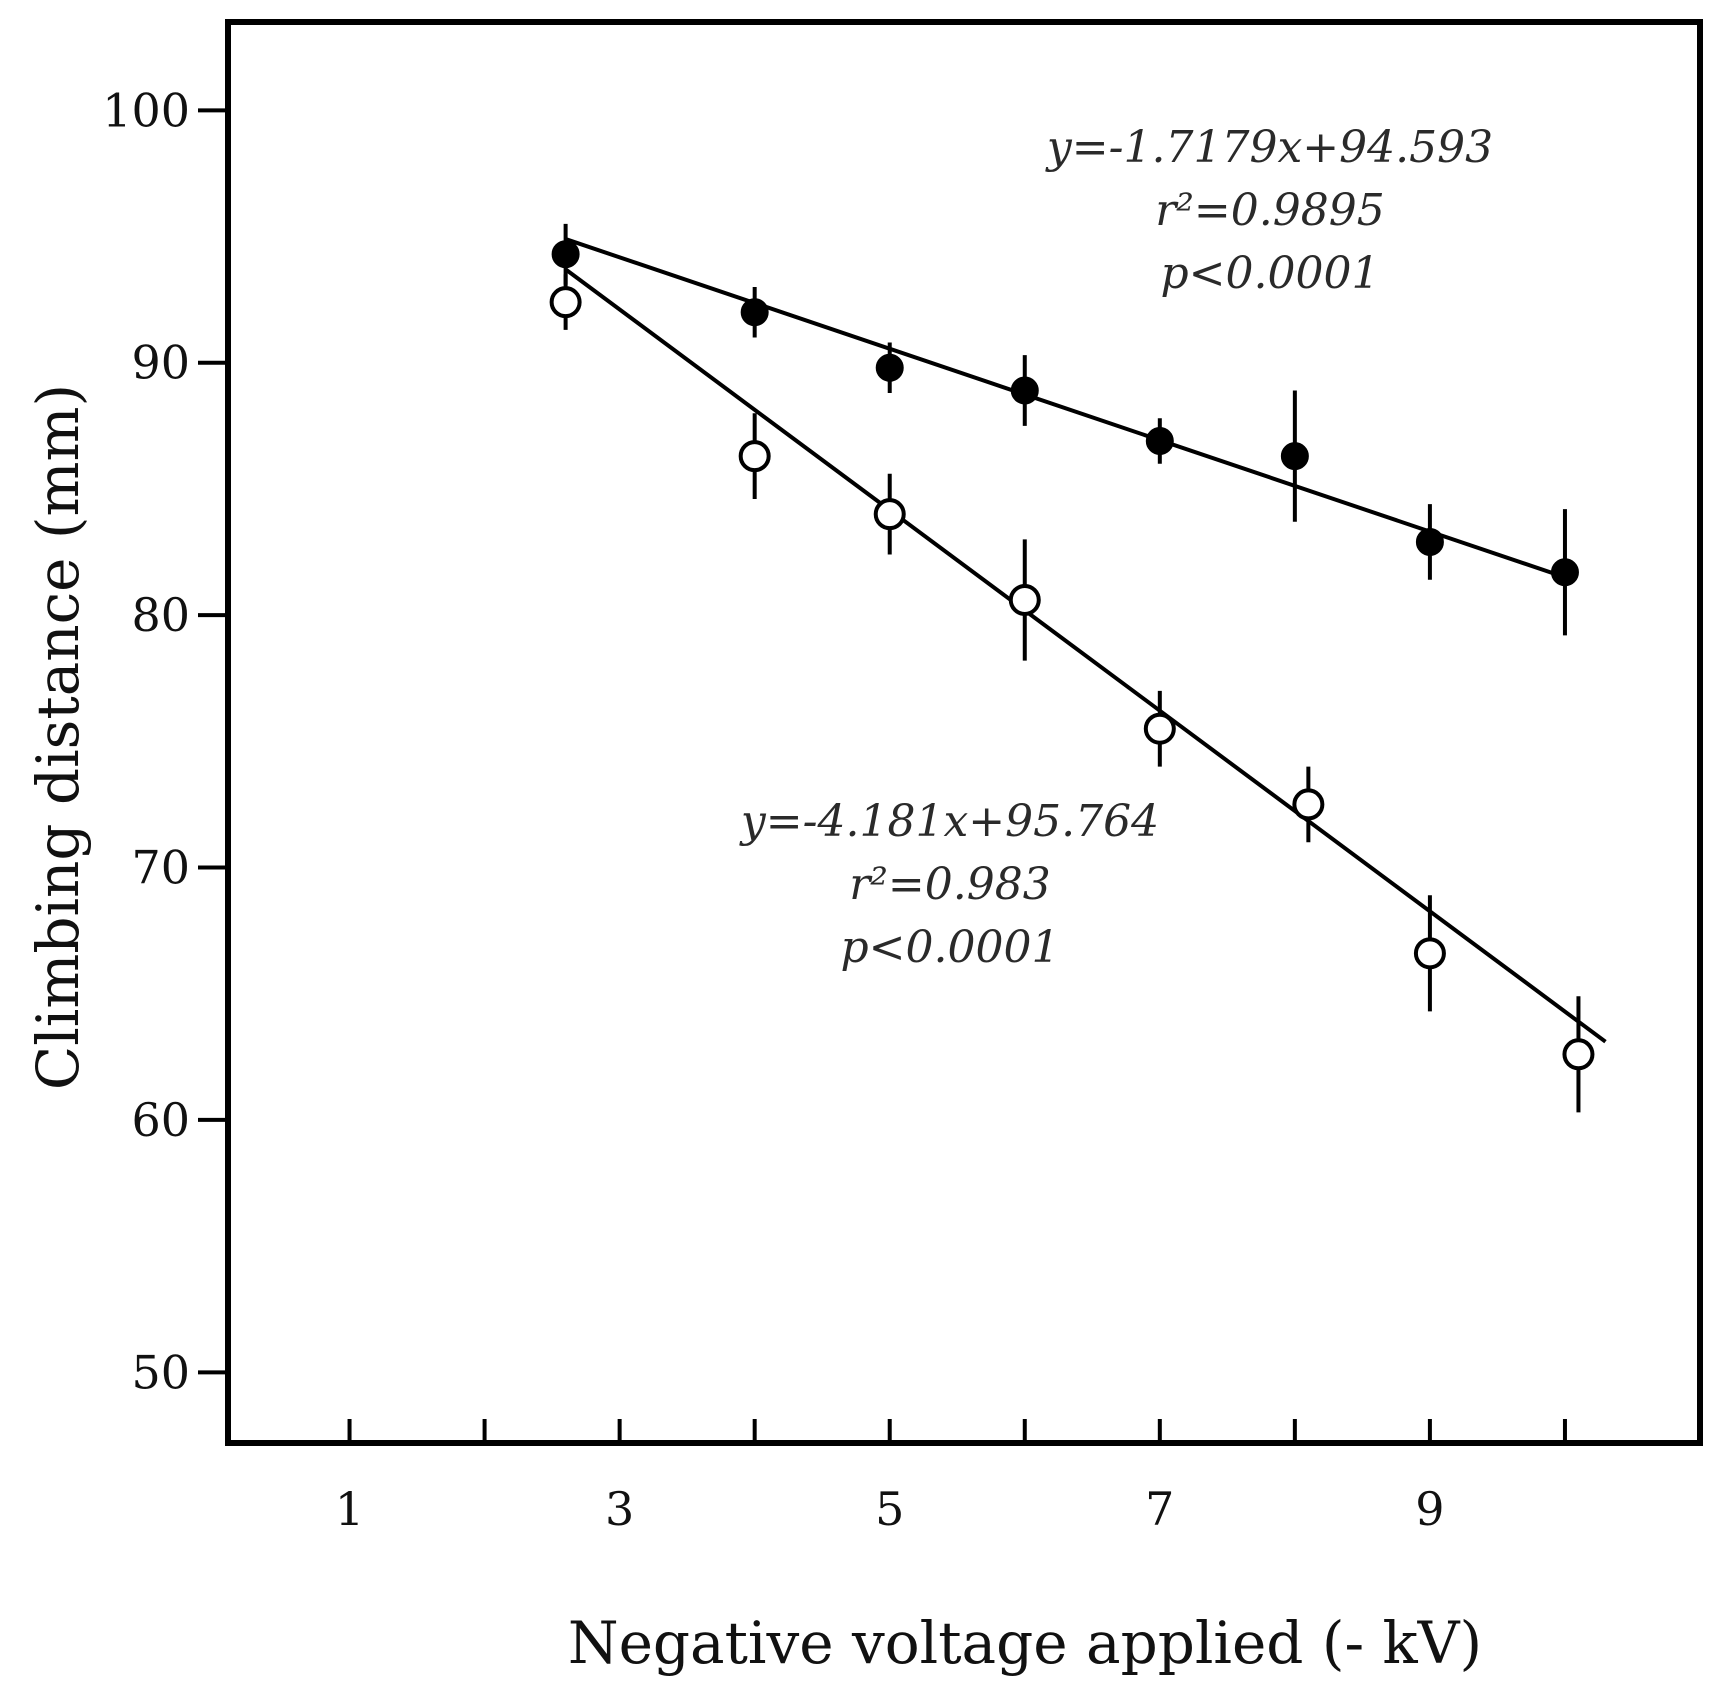 The image size is (1722, 1692). I want to click on x-tick-label: 5, so click(889, 1509).